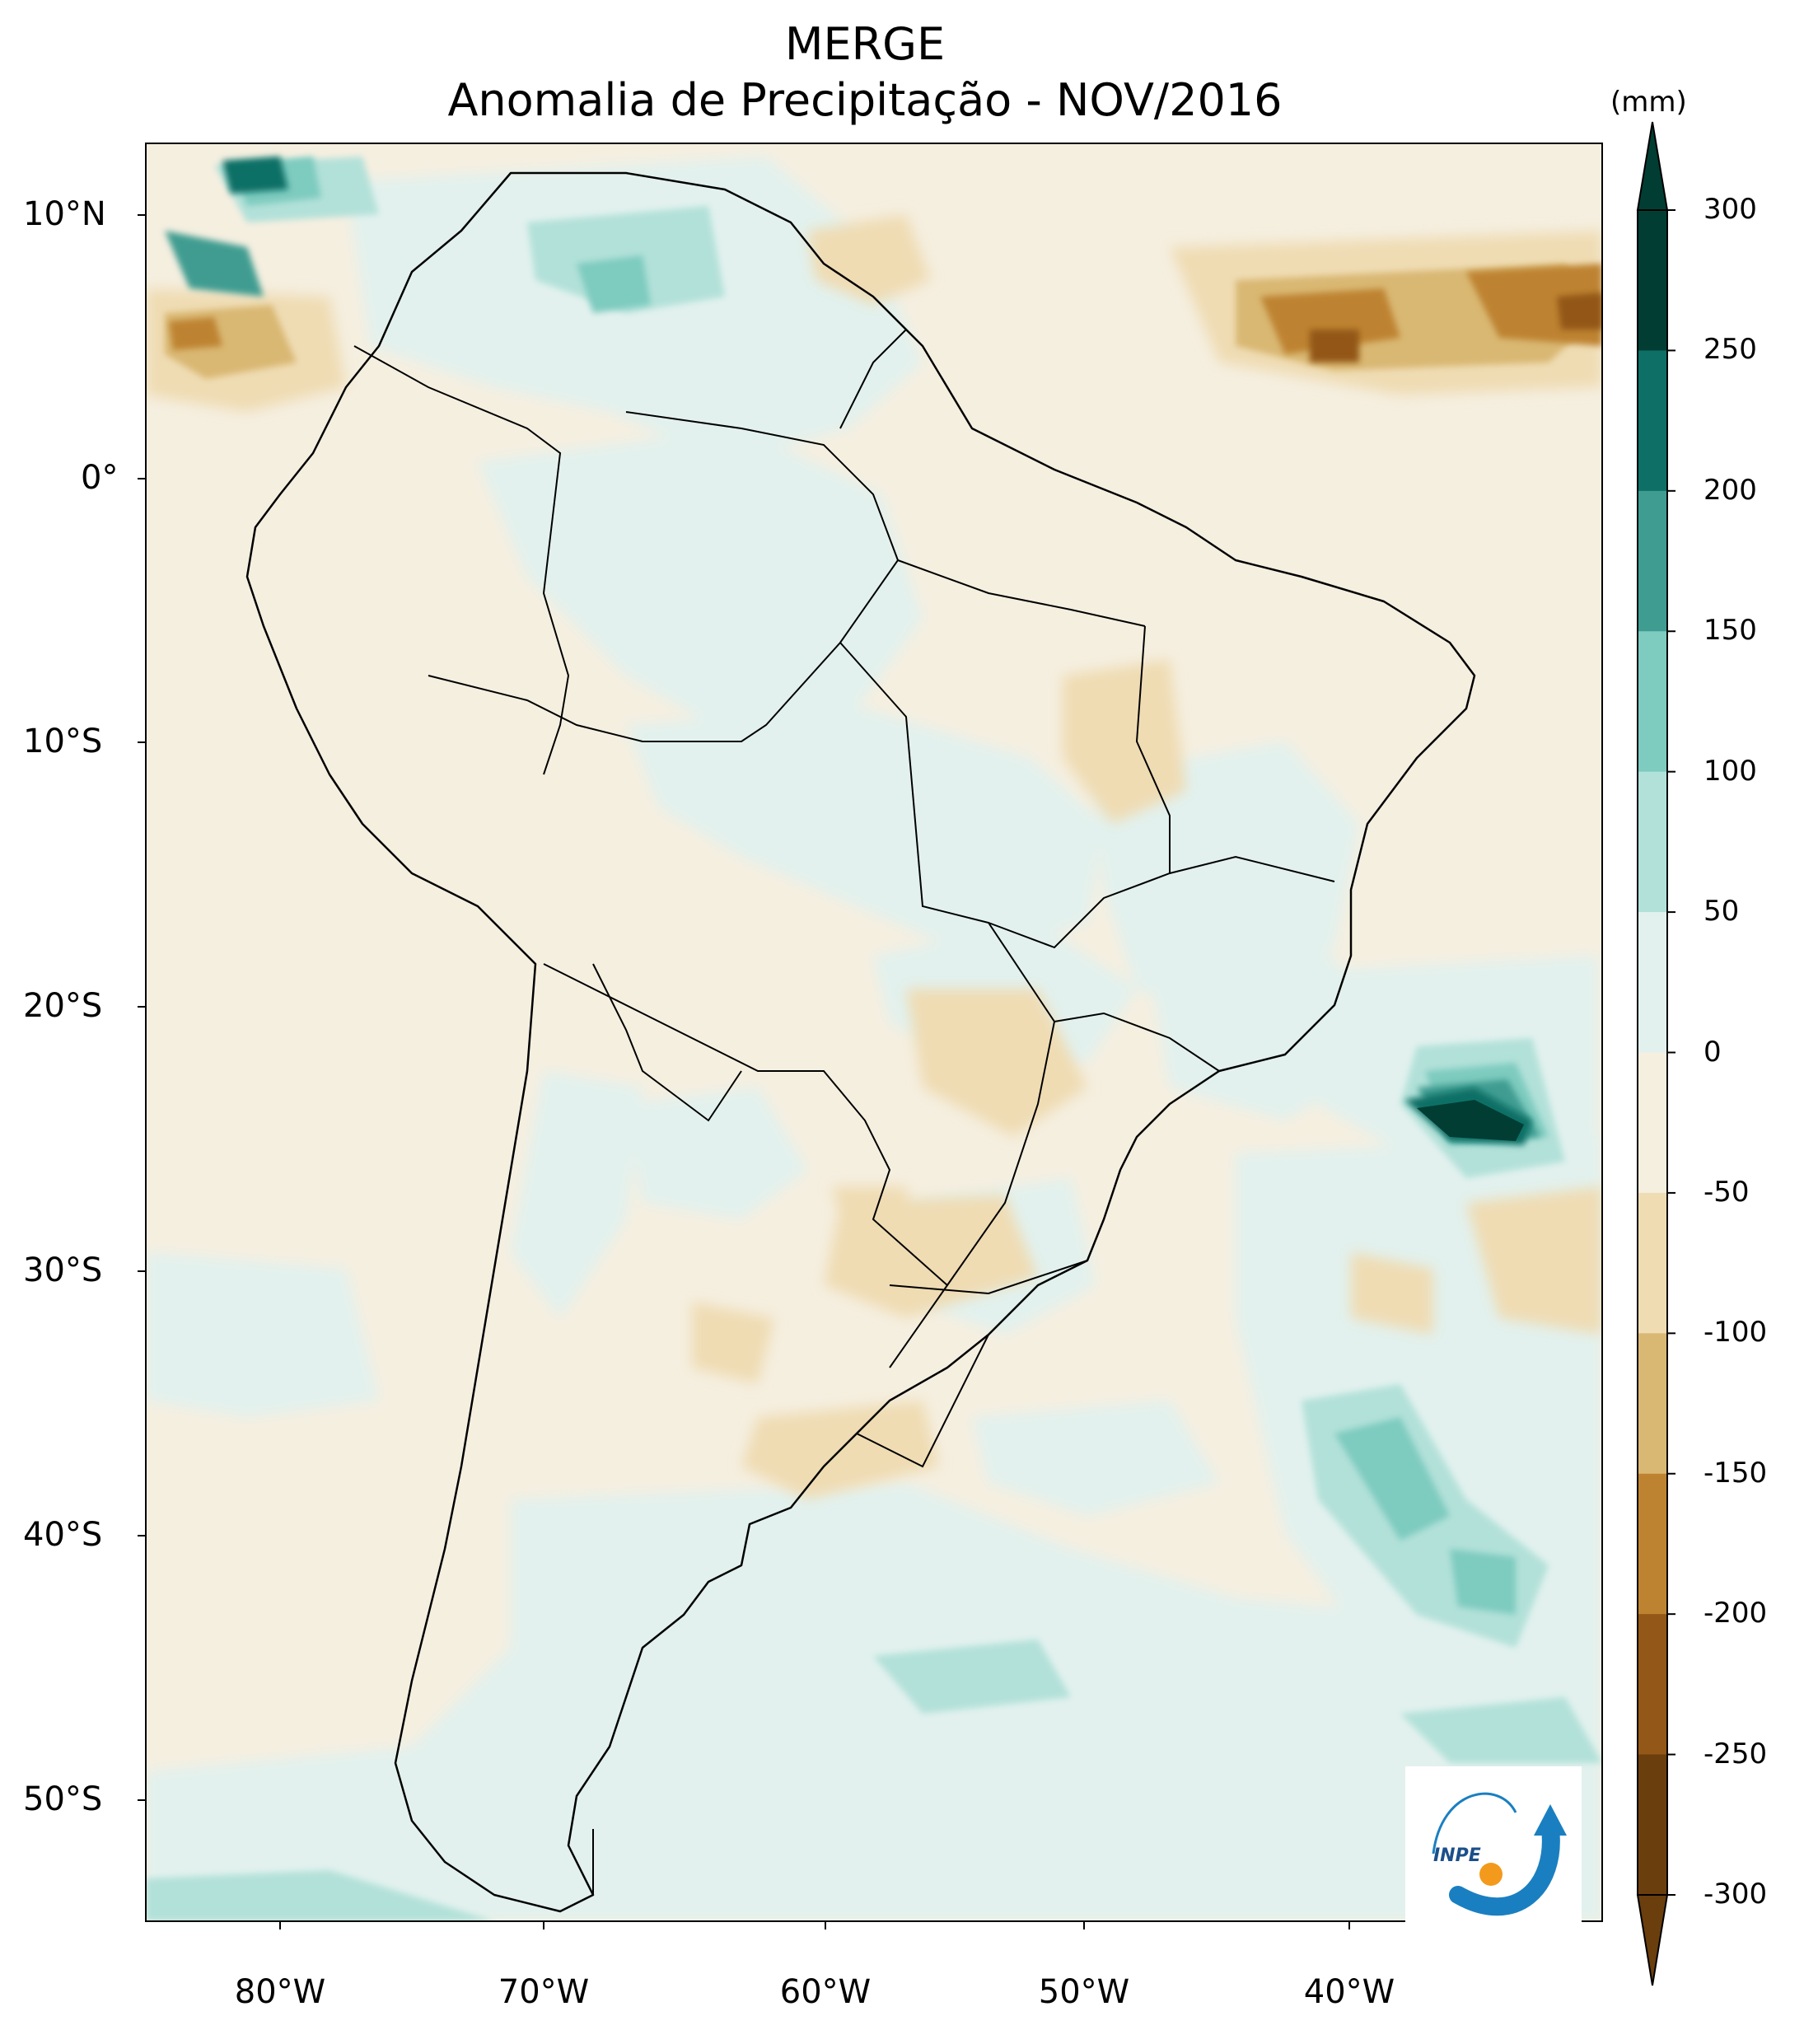 Image resolution: width=1804 pixels, height=2044 pixels. Describe the element at coordinates (1736, 1613) in the screenshot. I see `colorbar-tick-label: -200` at that location.